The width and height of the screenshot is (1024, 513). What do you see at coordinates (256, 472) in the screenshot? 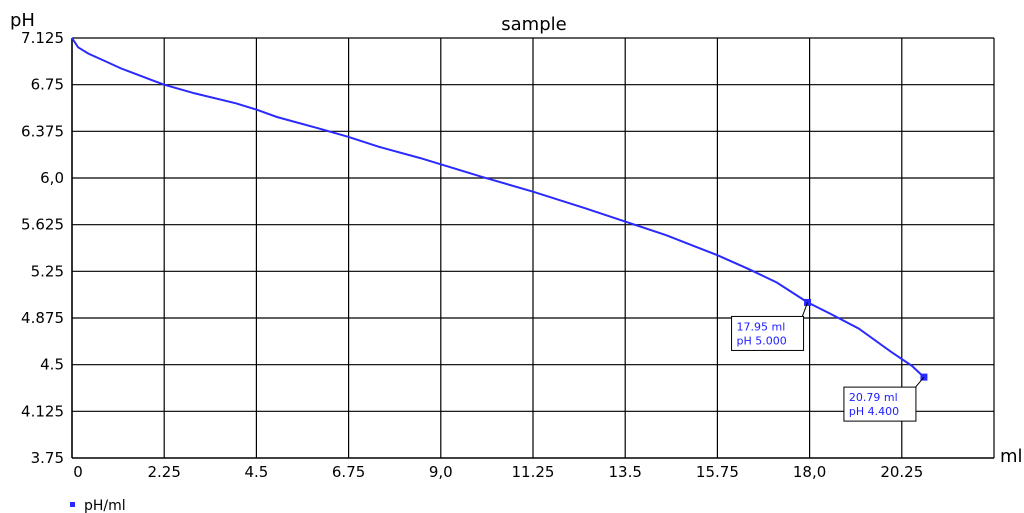
I see `x-tick-label: 4.5` at bounding box center [256, 472].